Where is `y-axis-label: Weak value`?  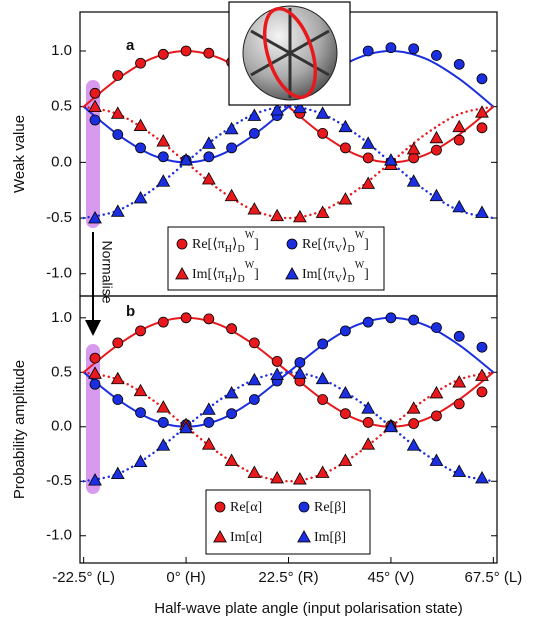 y-axis-label: Weak value is located at coordinates (19, 154).